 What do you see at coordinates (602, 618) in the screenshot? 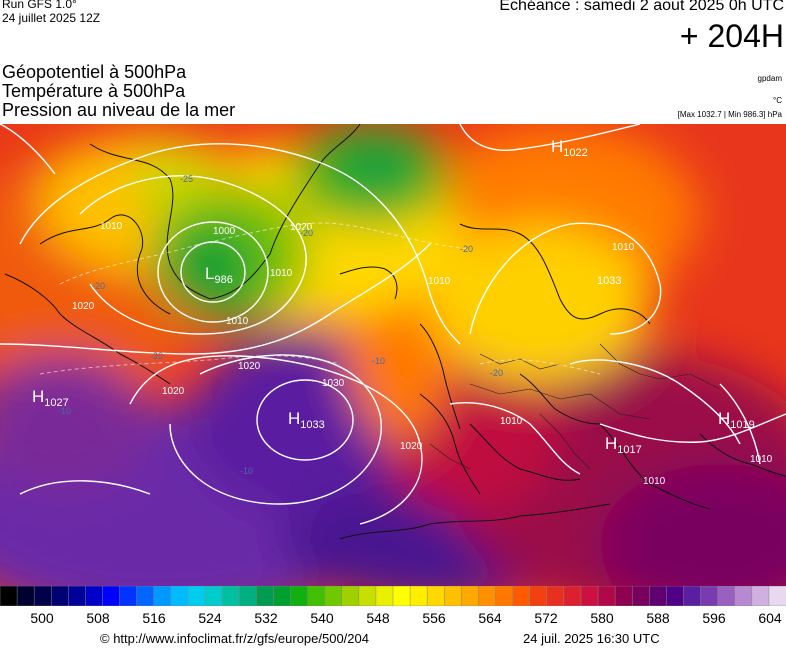
I see `color-scale-tick: 580` at bounding box center [602, 618].